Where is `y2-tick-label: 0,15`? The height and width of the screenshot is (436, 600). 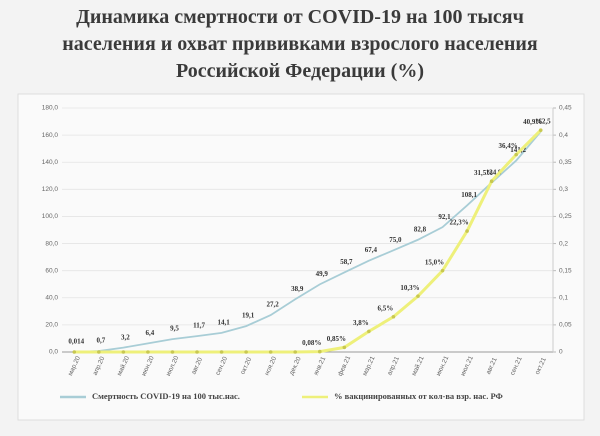
y2-tick-label: 0,15 is located at coordinates (565, 270).